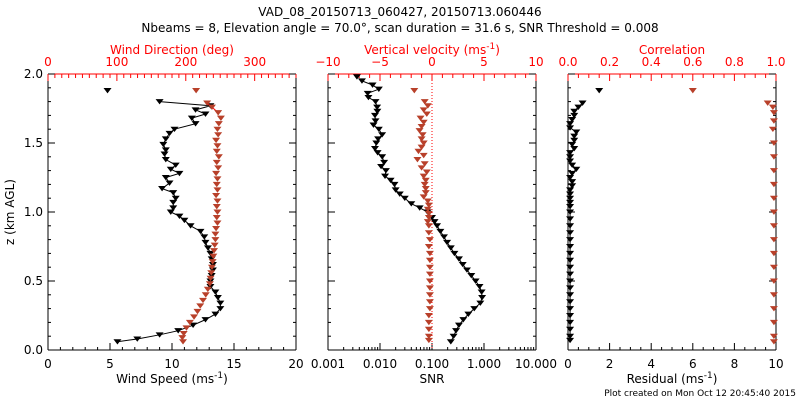  Describe the element at coordinates (536, 364) in the screenshot. I see `x-tick-label: 10.000` at that location.